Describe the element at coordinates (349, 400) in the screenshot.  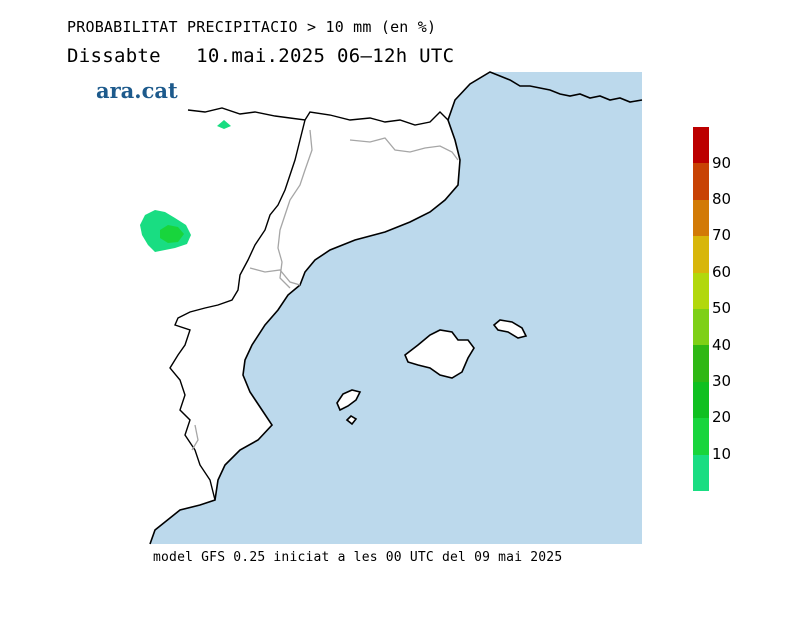
I see `ibiza-island` at that location.